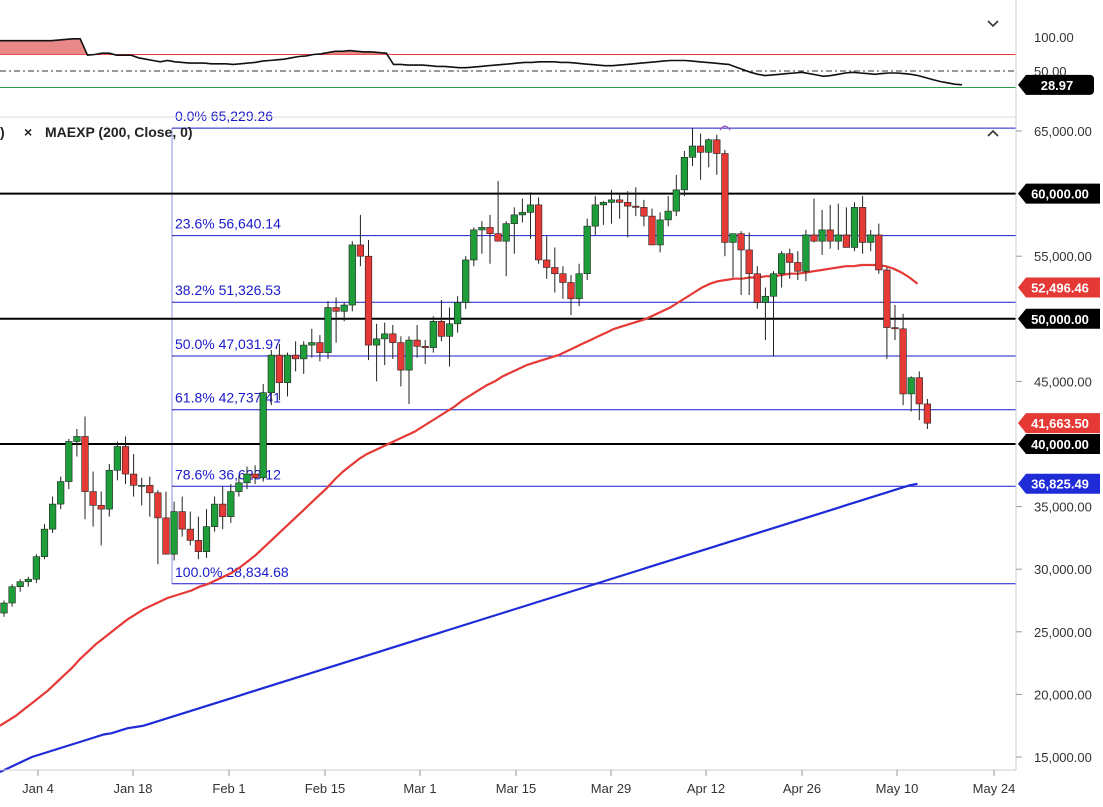 The width and height of the screenshot is (1103, 807). What do you see at coordinates (1063, 507) in the screenshot?
I see `y-tick-label: 35,000.00` at bounding box center [1063, 507].